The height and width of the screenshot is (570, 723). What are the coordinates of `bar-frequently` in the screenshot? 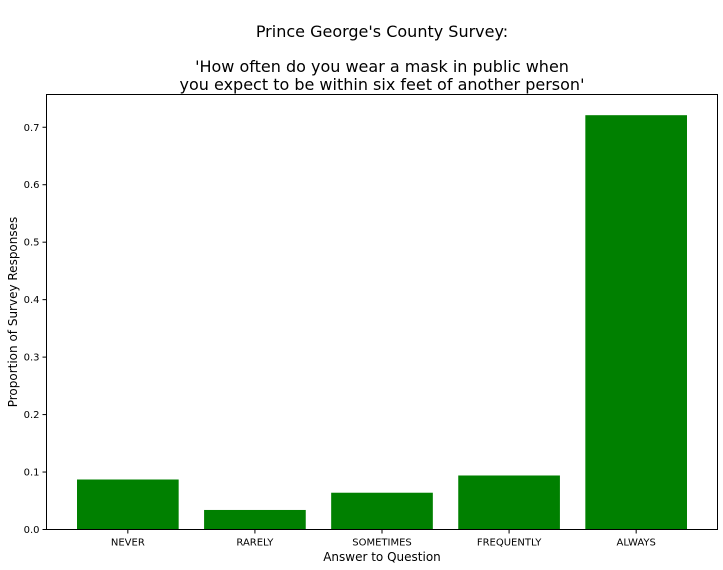 It's located at (509, 502).